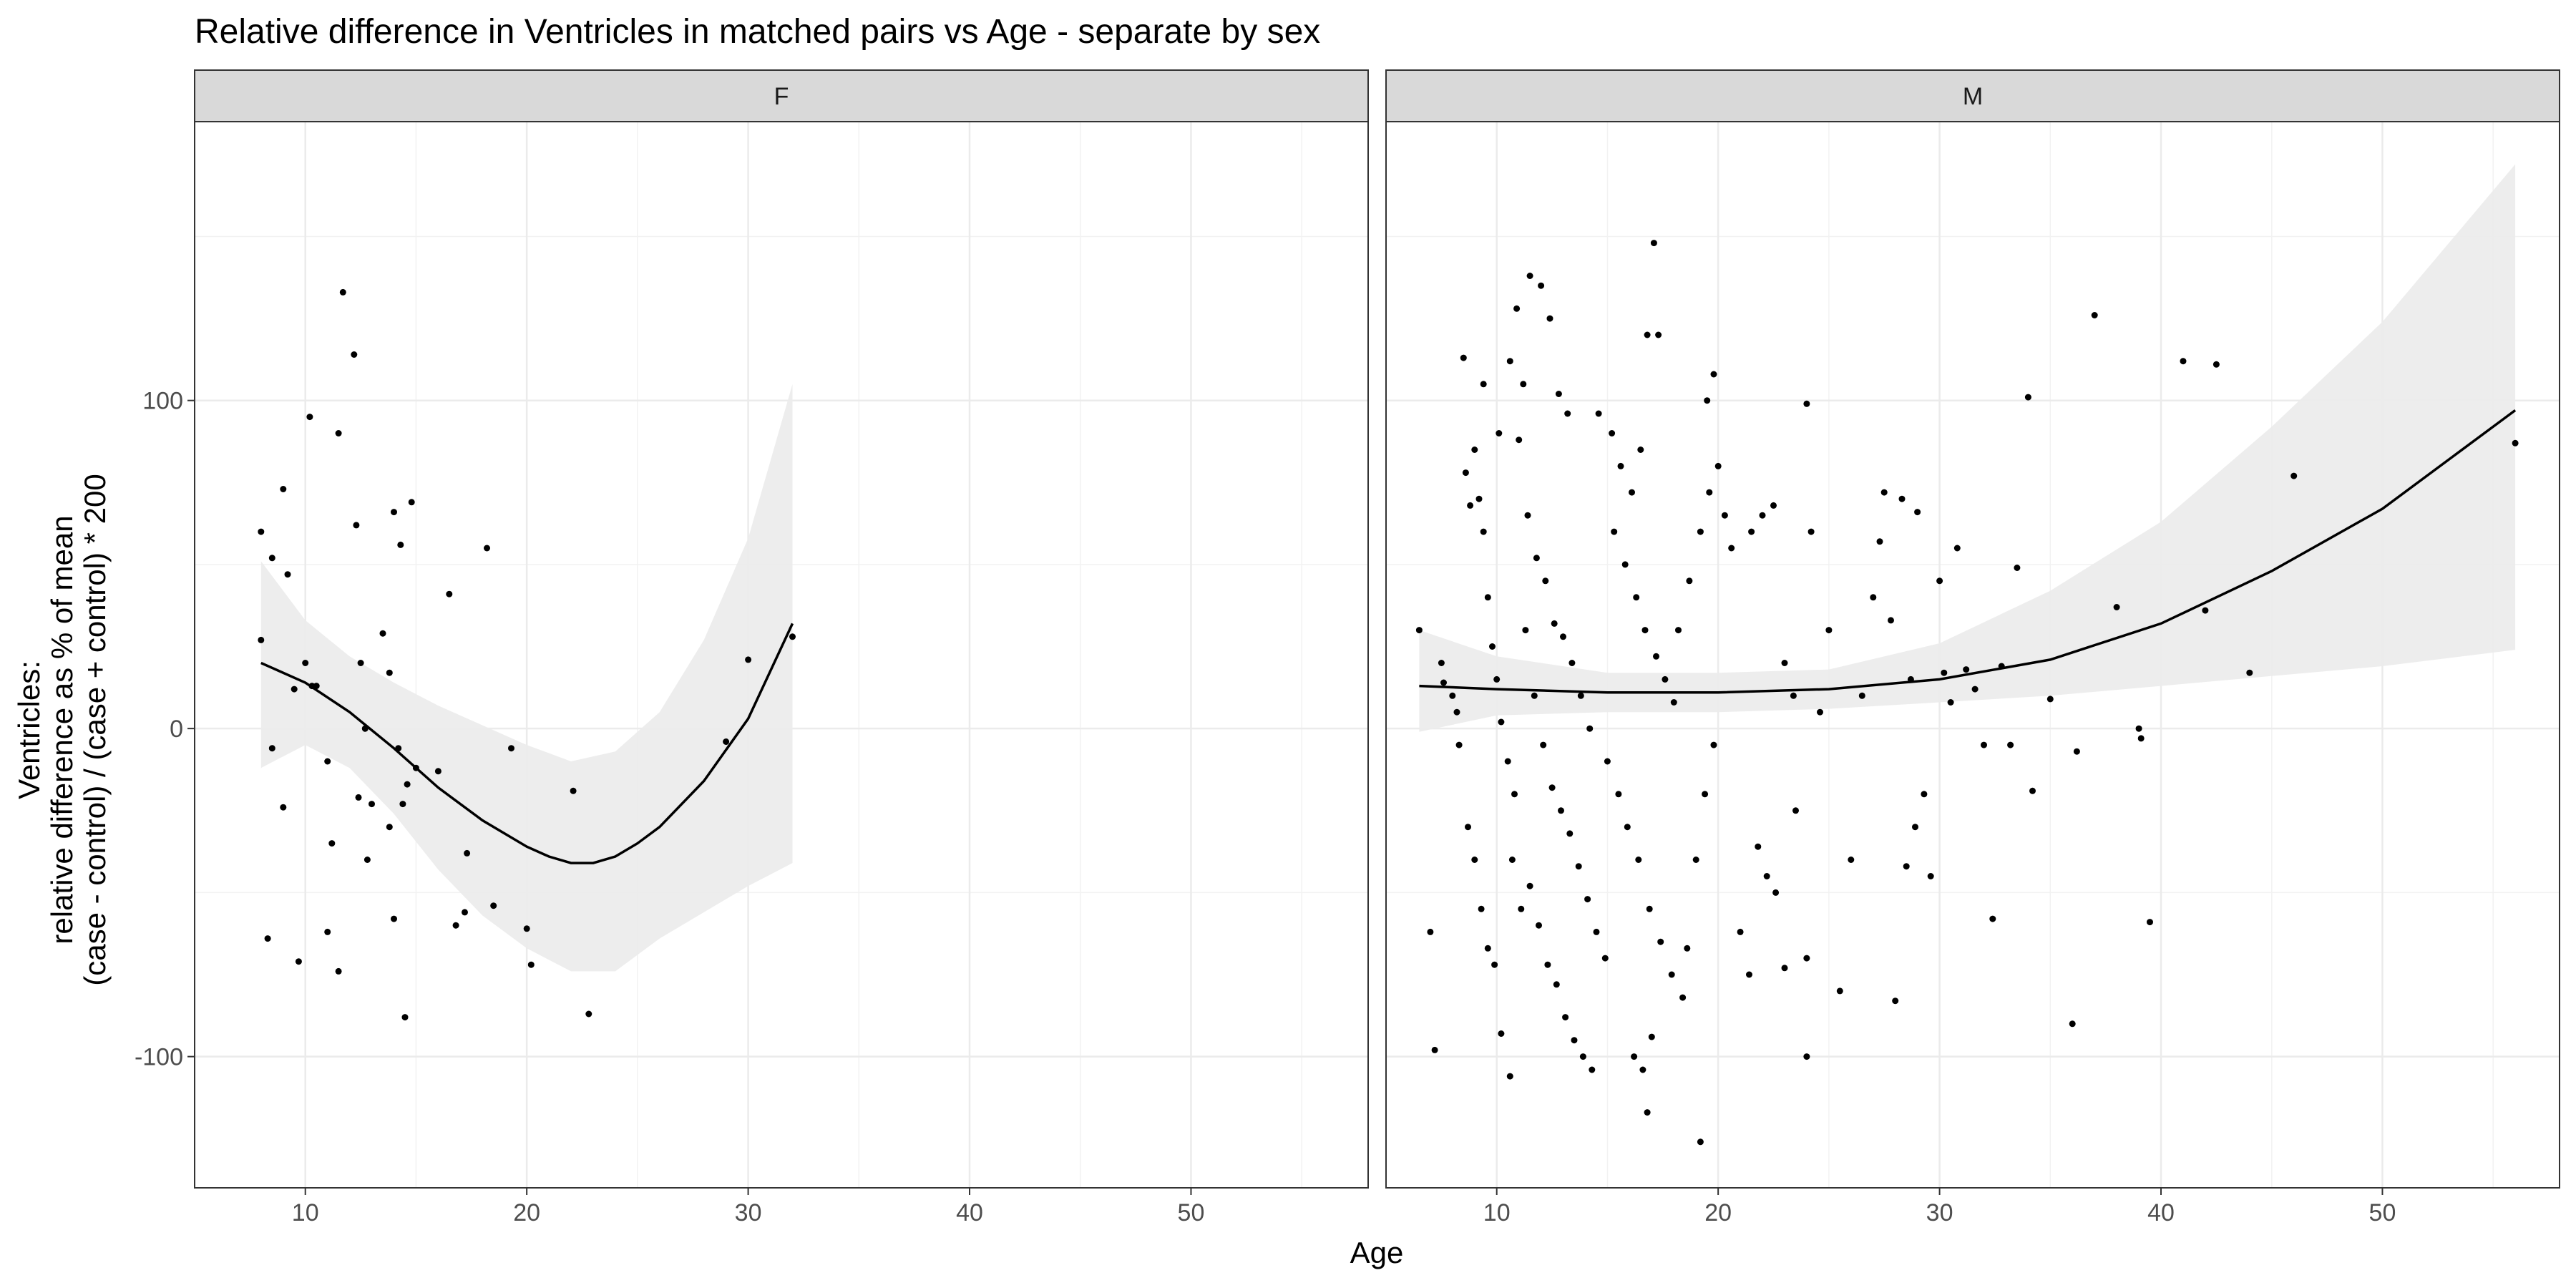  What do you see at coordinates (159, 1057) in the screenshot?
I see `y-tick-label: -100` at bounding box center [159, 1057].